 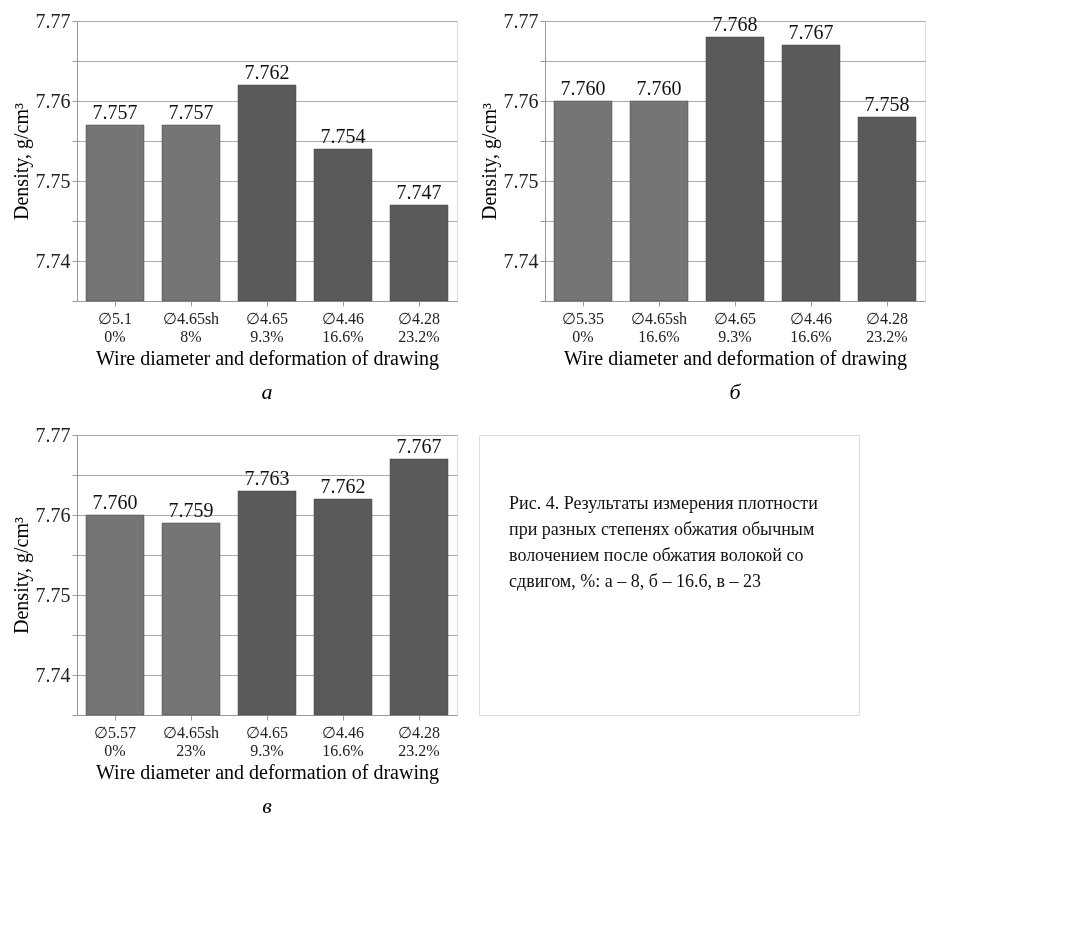 What do you see at coordinates (267, 391) in the screenshot?
I see `text: а` at bounding box center [267, 391].